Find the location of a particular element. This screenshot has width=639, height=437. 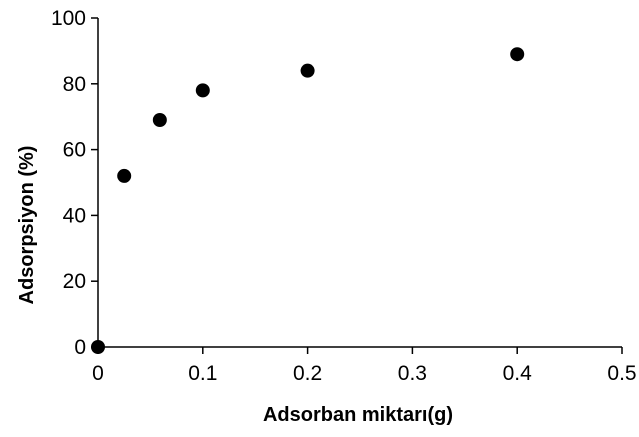

y-axis-title: Adsorpsiyon (%) is located at coordinates (27, 225).